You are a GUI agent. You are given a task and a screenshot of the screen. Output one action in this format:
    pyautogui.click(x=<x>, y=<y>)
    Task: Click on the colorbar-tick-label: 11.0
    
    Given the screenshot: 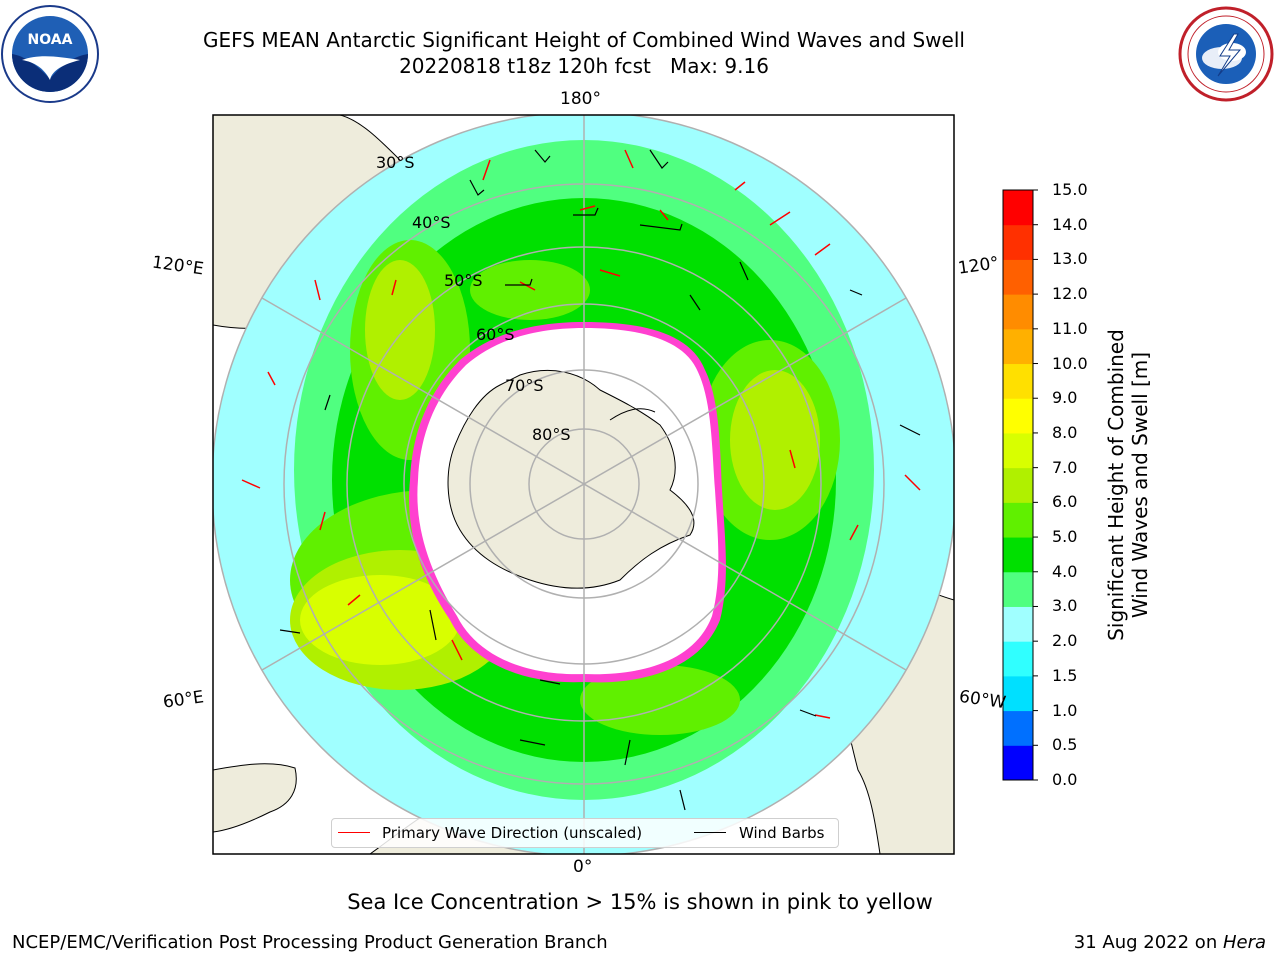 What is the action you would take?
    pyautogui.click(x=1070, y=328)
    